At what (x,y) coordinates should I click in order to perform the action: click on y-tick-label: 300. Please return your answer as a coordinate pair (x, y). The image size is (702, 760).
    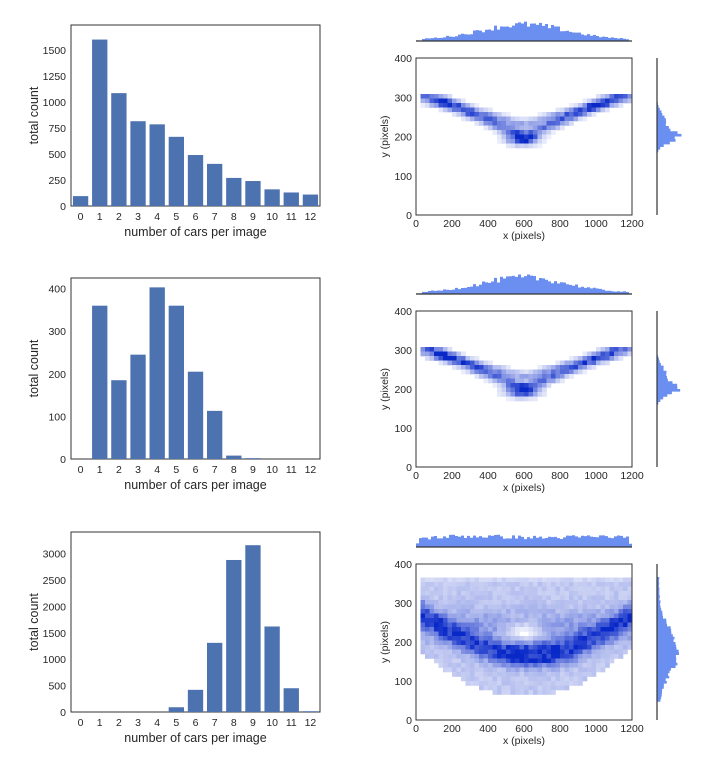
    Looking at the image, I should click on (403, 351).